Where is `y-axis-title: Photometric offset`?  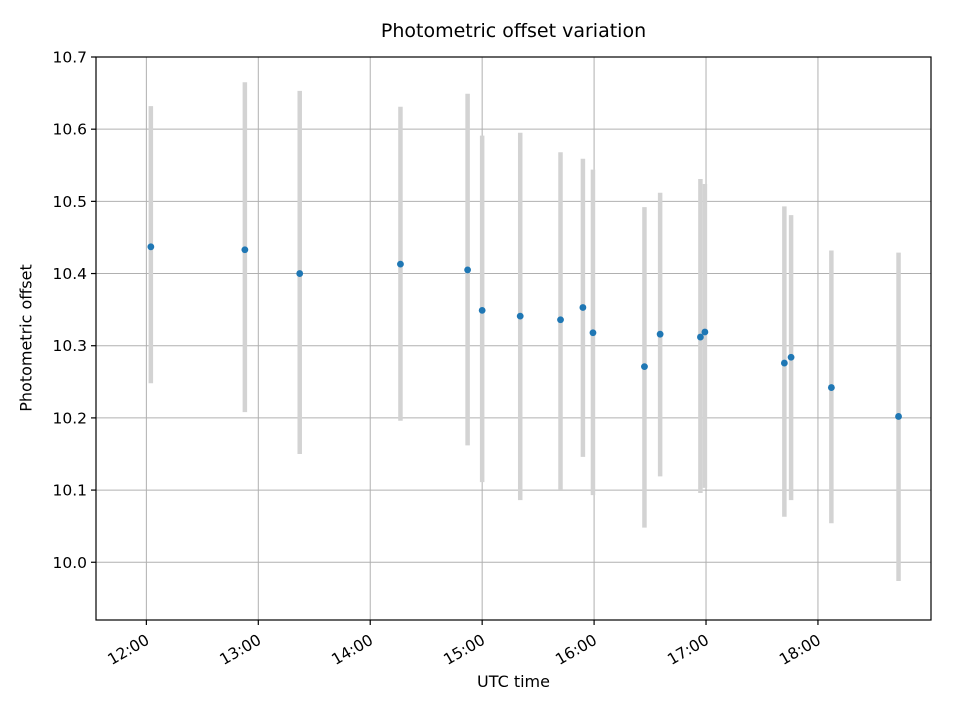
y-axis-title: Photometric offset is located at coordinates (26, 338).